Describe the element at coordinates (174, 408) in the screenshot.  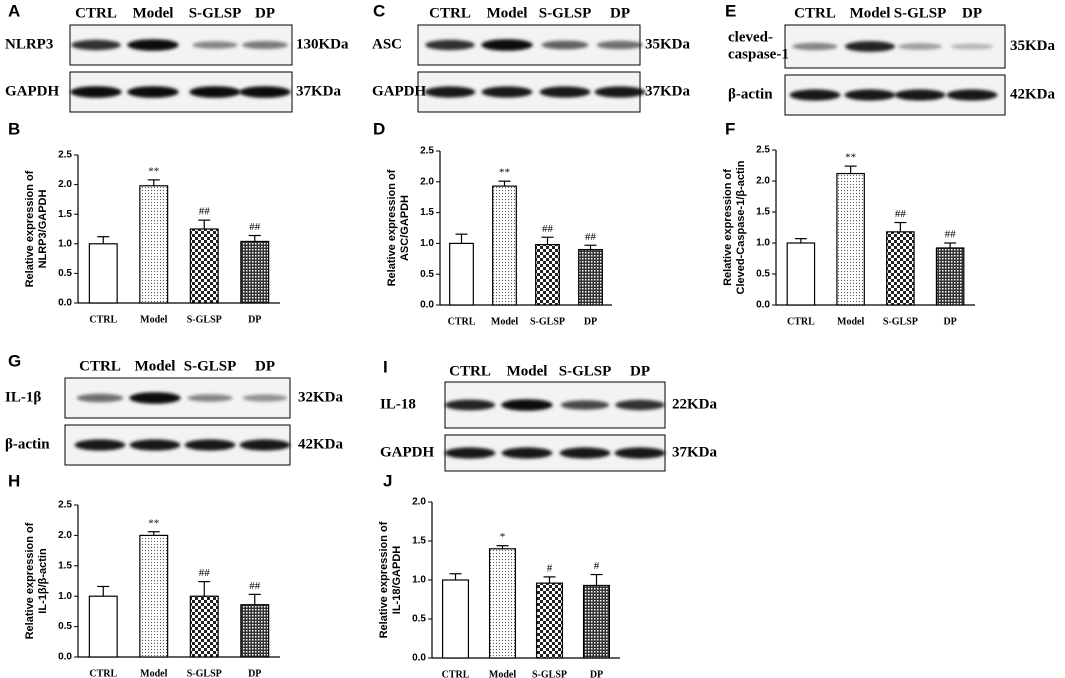
I see `blot-panel: G CTRL Model S-GLSP DP IL-1β 32KDa β-actin 42KDa` at that location.